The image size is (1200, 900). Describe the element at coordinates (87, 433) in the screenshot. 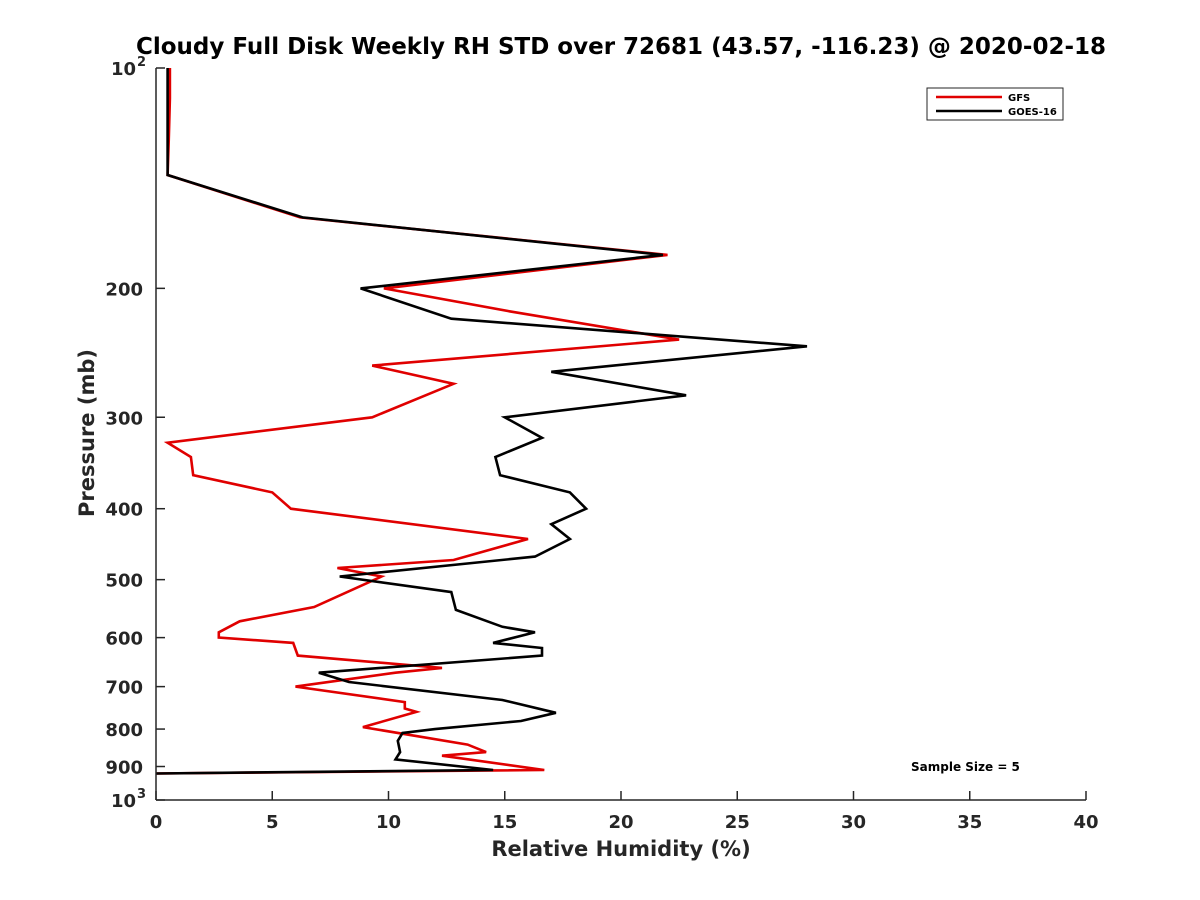

I see `y-axis-label: Pressure (mb)` at that location.